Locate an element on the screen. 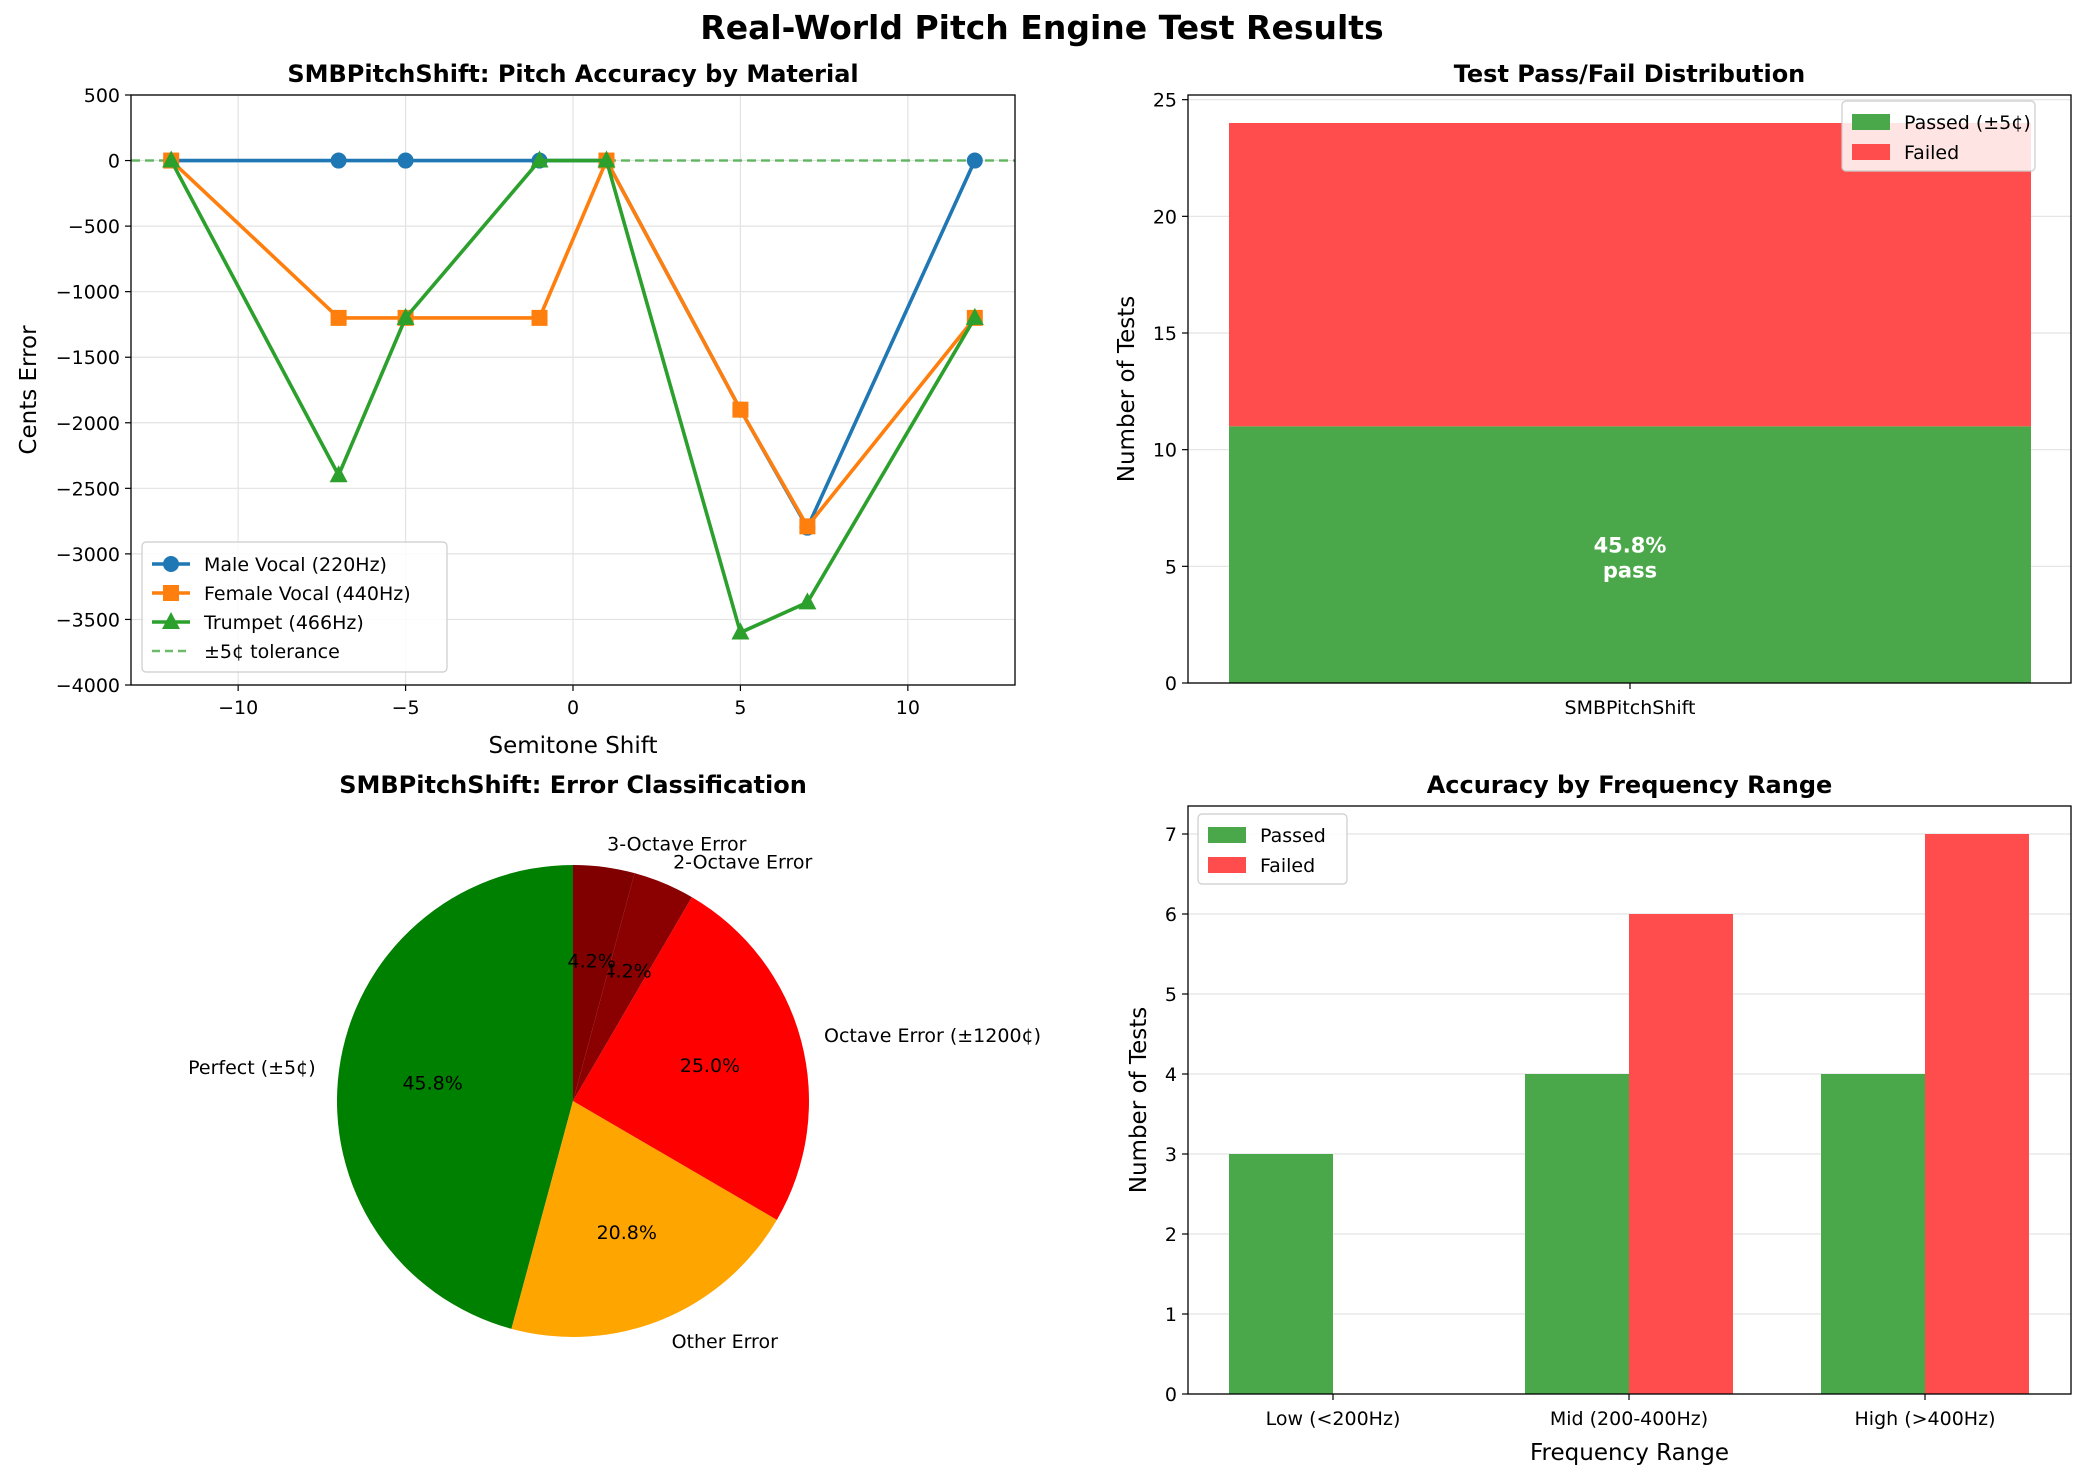 This screenshot has height=1475, width=2084. y-tick-label: −1500 is located at coordinates (88, 358).